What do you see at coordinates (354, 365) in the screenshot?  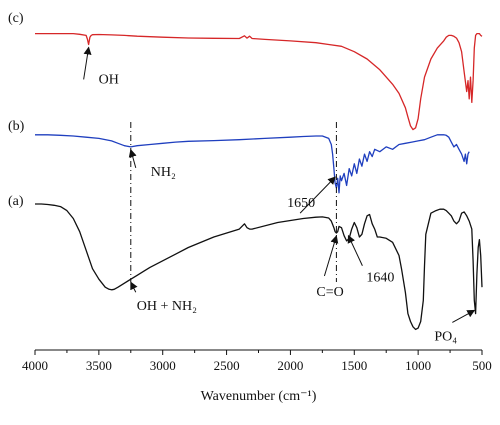 I see `x-tick-label: 1500` at bounding box center [354, 365].